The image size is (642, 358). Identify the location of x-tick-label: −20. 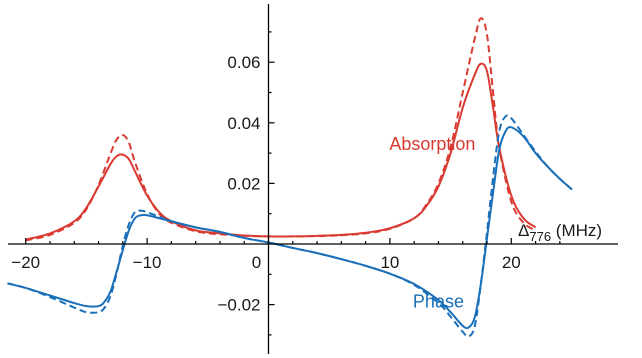
(25, 262).